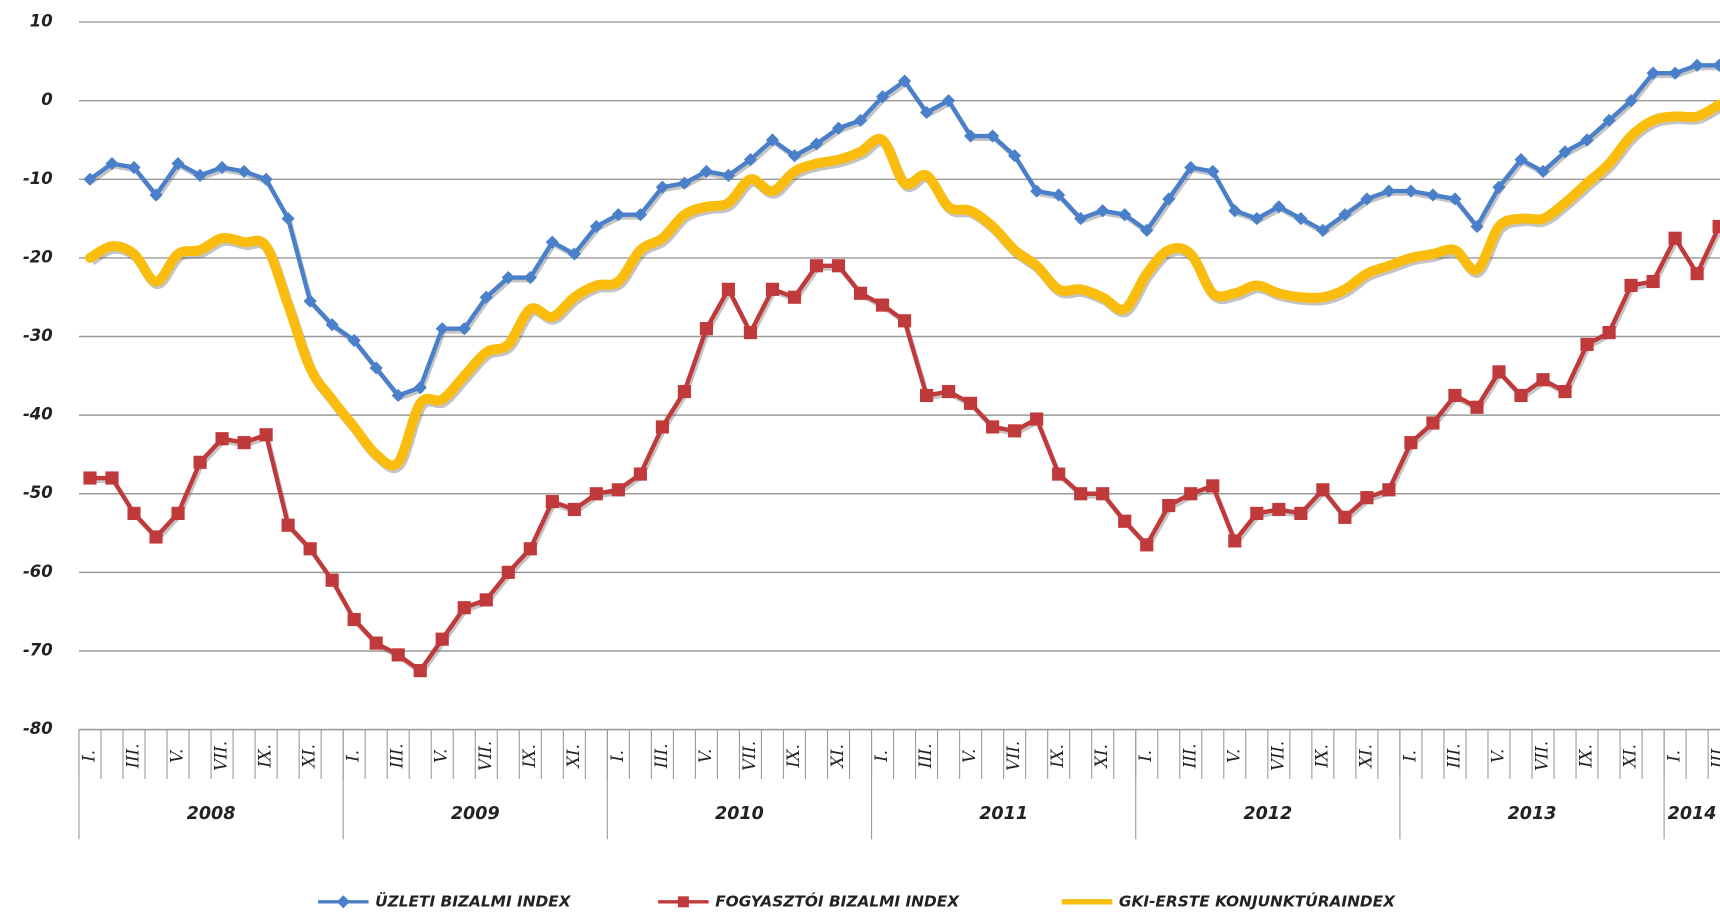 Image resolution: width=1720 pixels, height=914 pixels. What do you see at coordinates (38, 492) in the screenshot?
I see `y-tick-label: -50` at bounding box center [38, 492].